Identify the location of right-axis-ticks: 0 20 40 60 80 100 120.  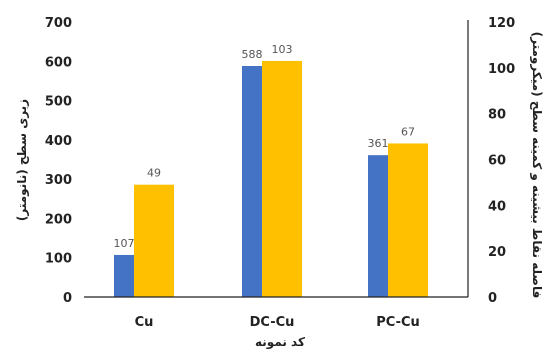
(501, 161).